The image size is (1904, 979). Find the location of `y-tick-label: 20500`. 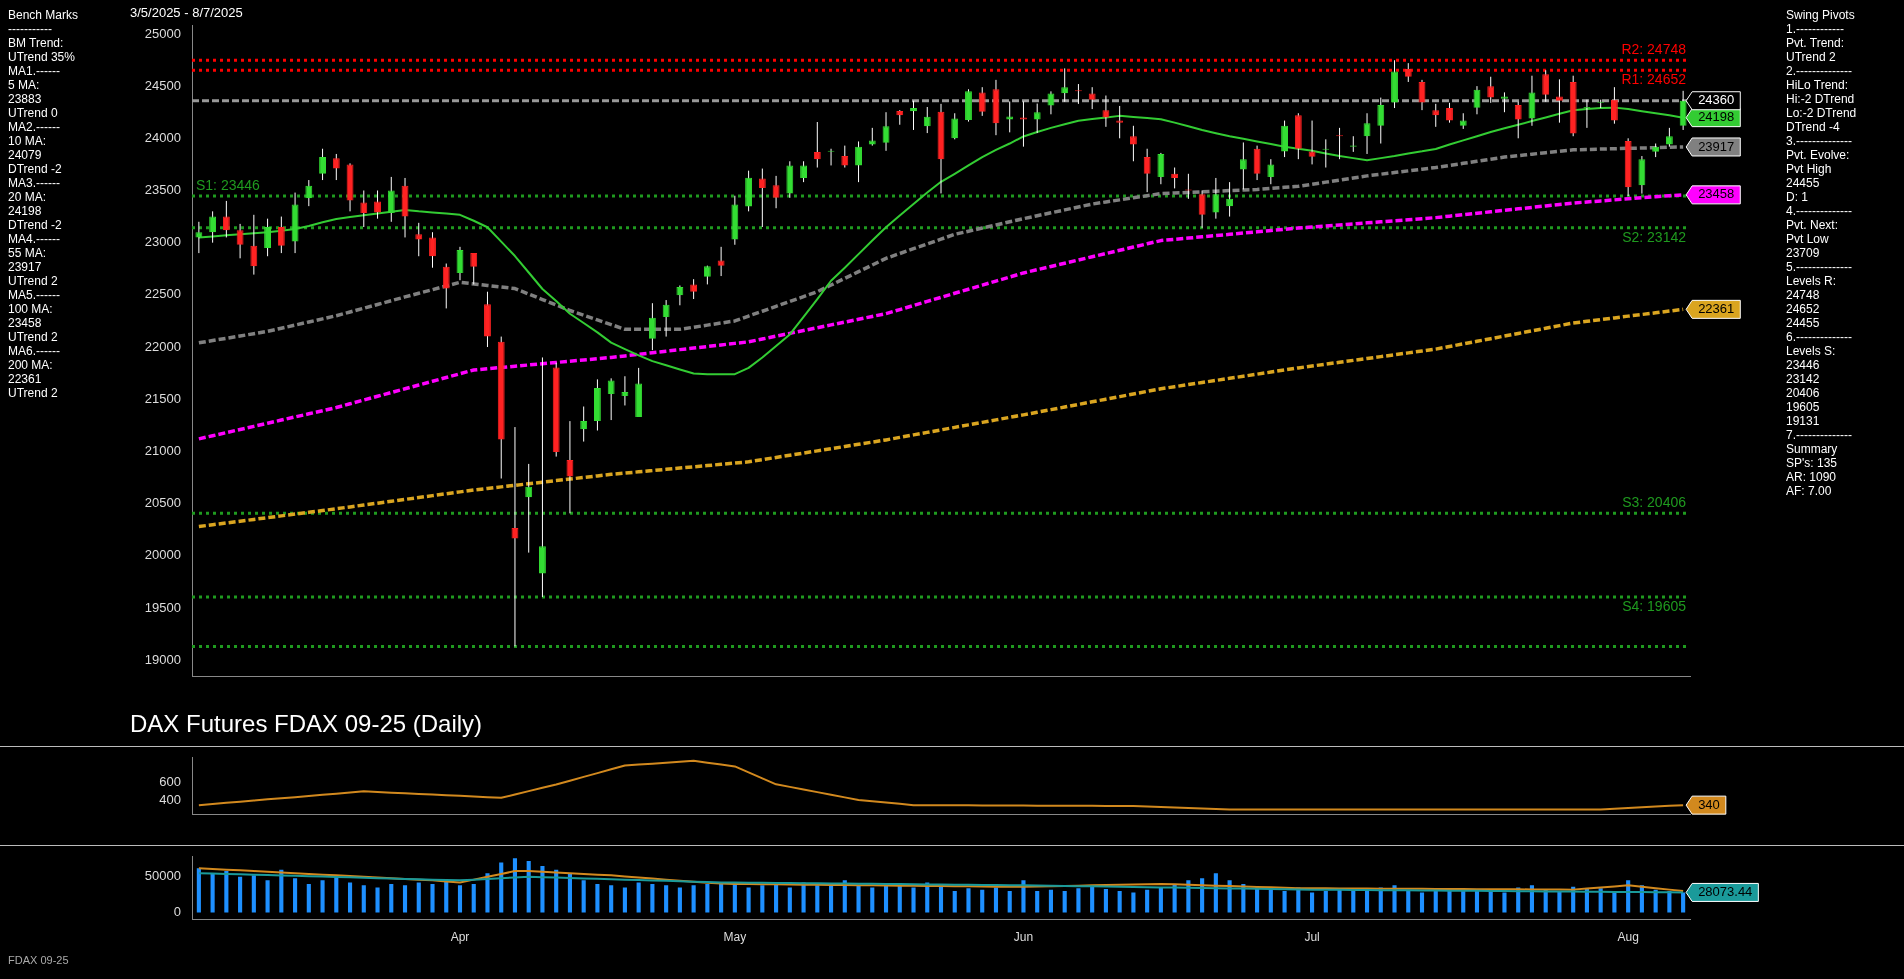

y-tick-label: 20500 is located at coordinates (162, 503).